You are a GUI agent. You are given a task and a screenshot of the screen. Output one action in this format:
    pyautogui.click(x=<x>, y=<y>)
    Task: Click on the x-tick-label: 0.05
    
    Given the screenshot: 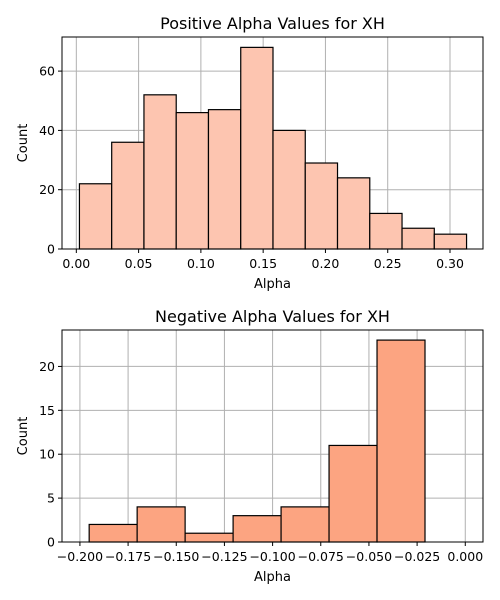 What is the action you would take?
    pyautogui.click(x=139, y=263)
    